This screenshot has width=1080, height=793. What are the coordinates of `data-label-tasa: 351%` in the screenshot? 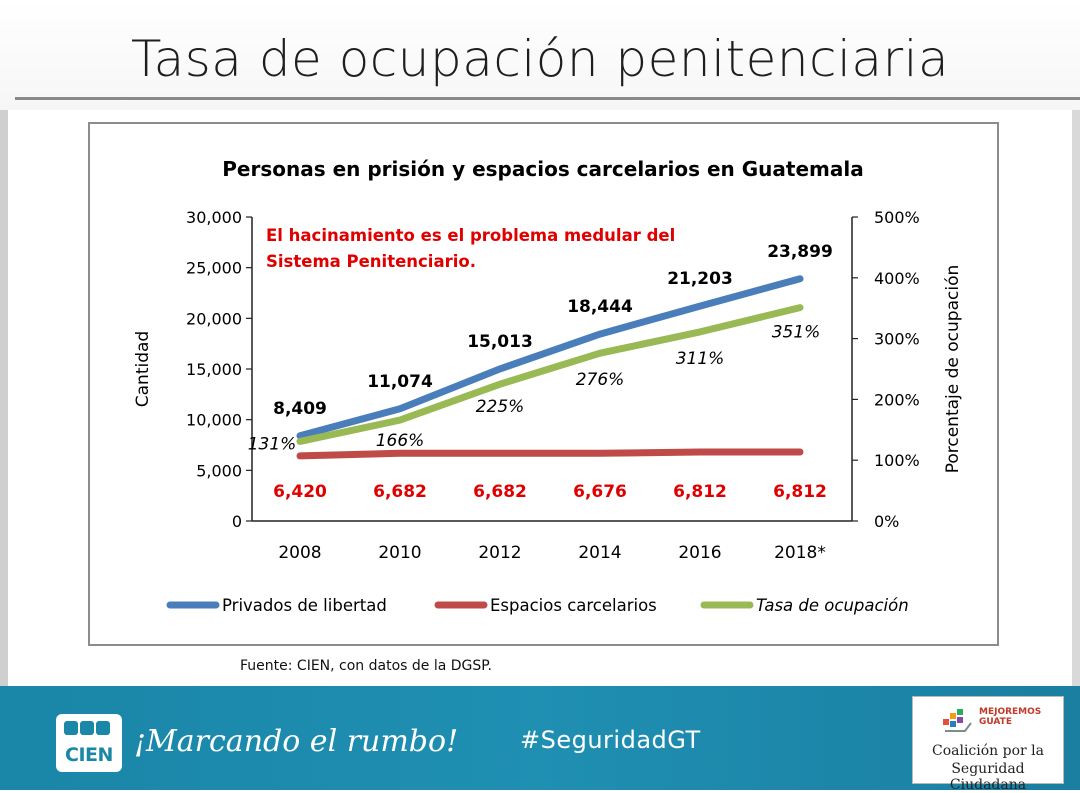 It's located at (796, 333).